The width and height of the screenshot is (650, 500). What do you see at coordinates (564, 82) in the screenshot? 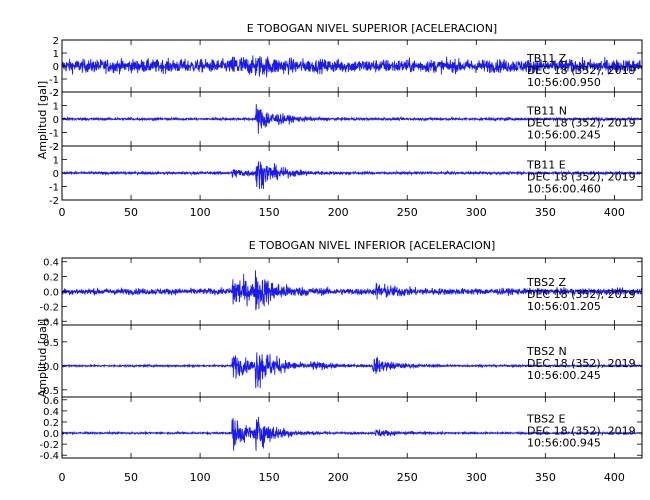
I see `trace-time: 10:56:00.950` at bounding box center [564, 82].